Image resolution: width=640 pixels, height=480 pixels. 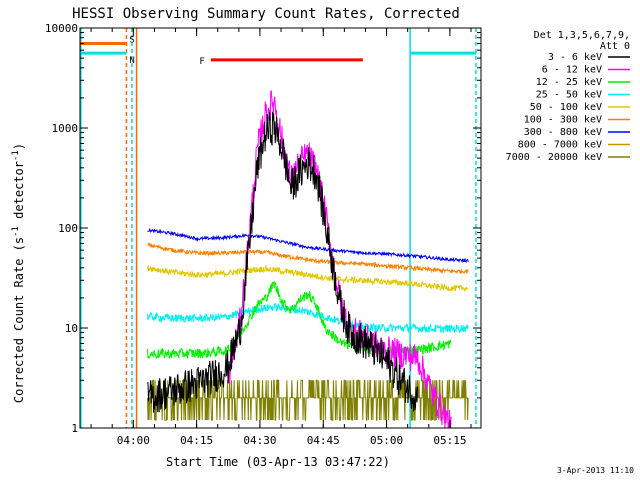 I want to click on x-tick-label-0: 04:00, so click(x=133, y=440).